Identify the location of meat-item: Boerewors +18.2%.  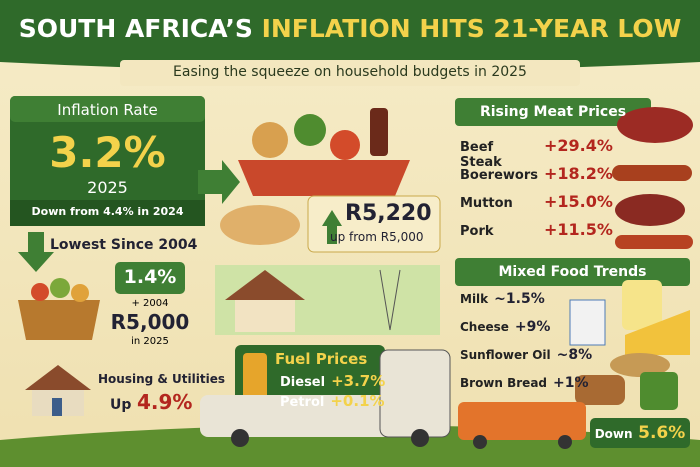
(536, 178).